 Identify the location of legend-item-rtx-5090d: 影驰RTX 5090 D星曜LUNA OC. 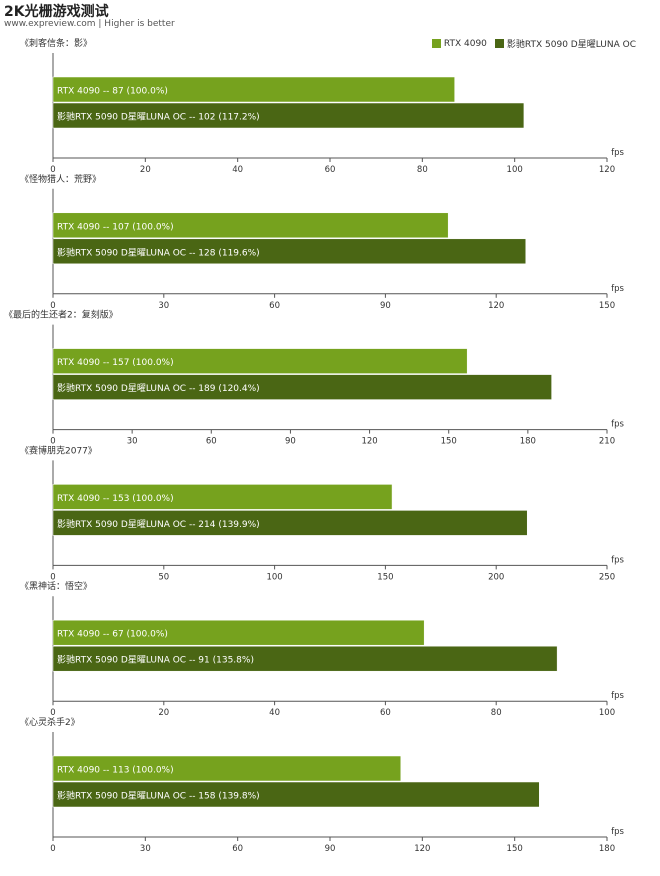
(565, 43).